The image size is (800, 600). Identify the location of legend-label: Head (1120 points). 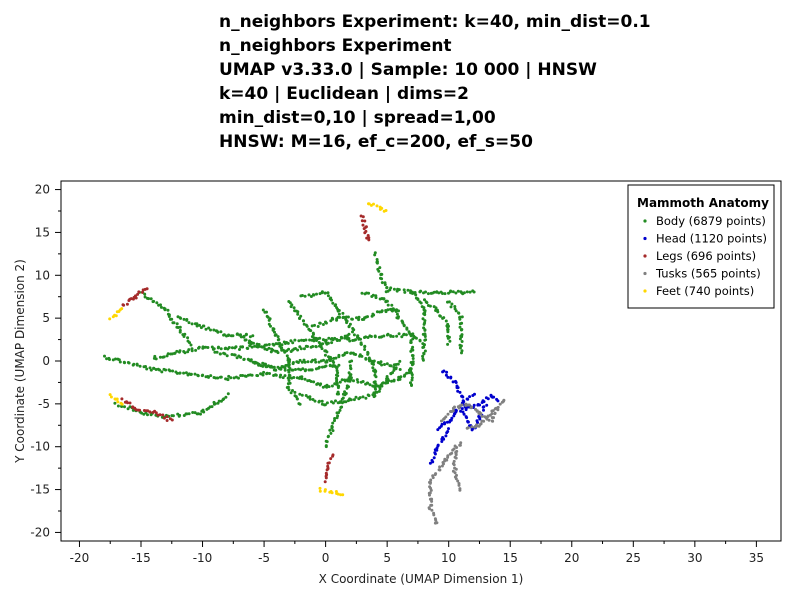
(711, 239).